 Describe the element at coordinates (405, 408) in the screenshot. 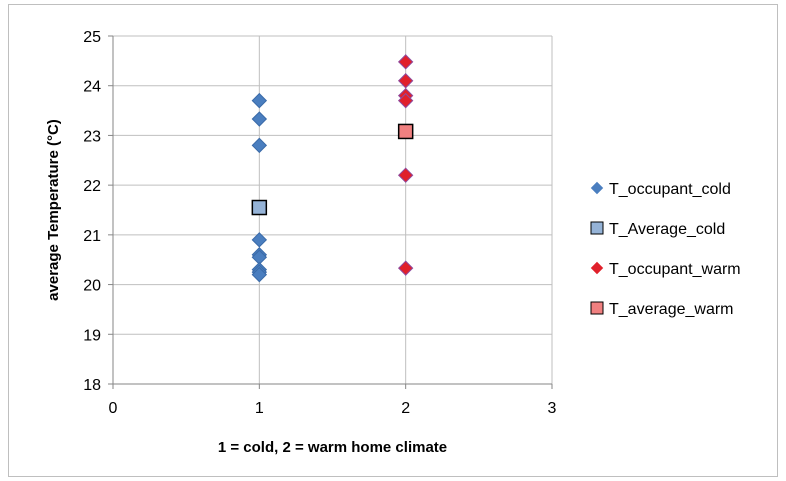

I see `x-tick-label: 2` at that location.